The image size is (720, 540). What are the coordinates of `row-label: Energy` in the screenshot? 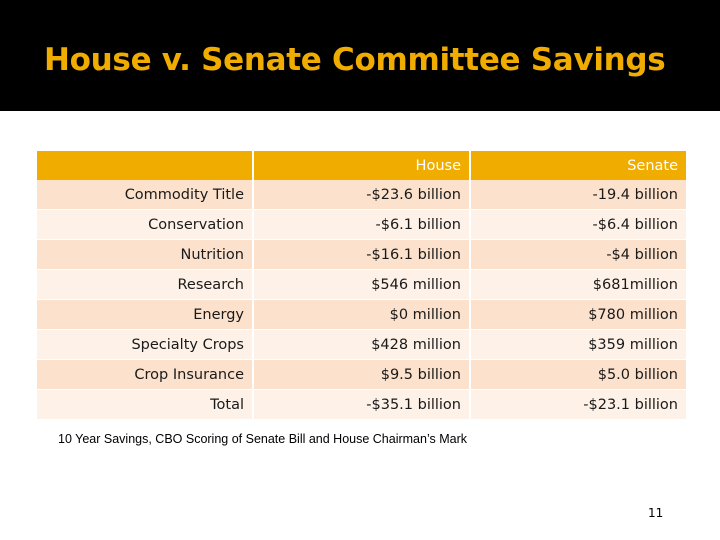 It's located at (145, 314).